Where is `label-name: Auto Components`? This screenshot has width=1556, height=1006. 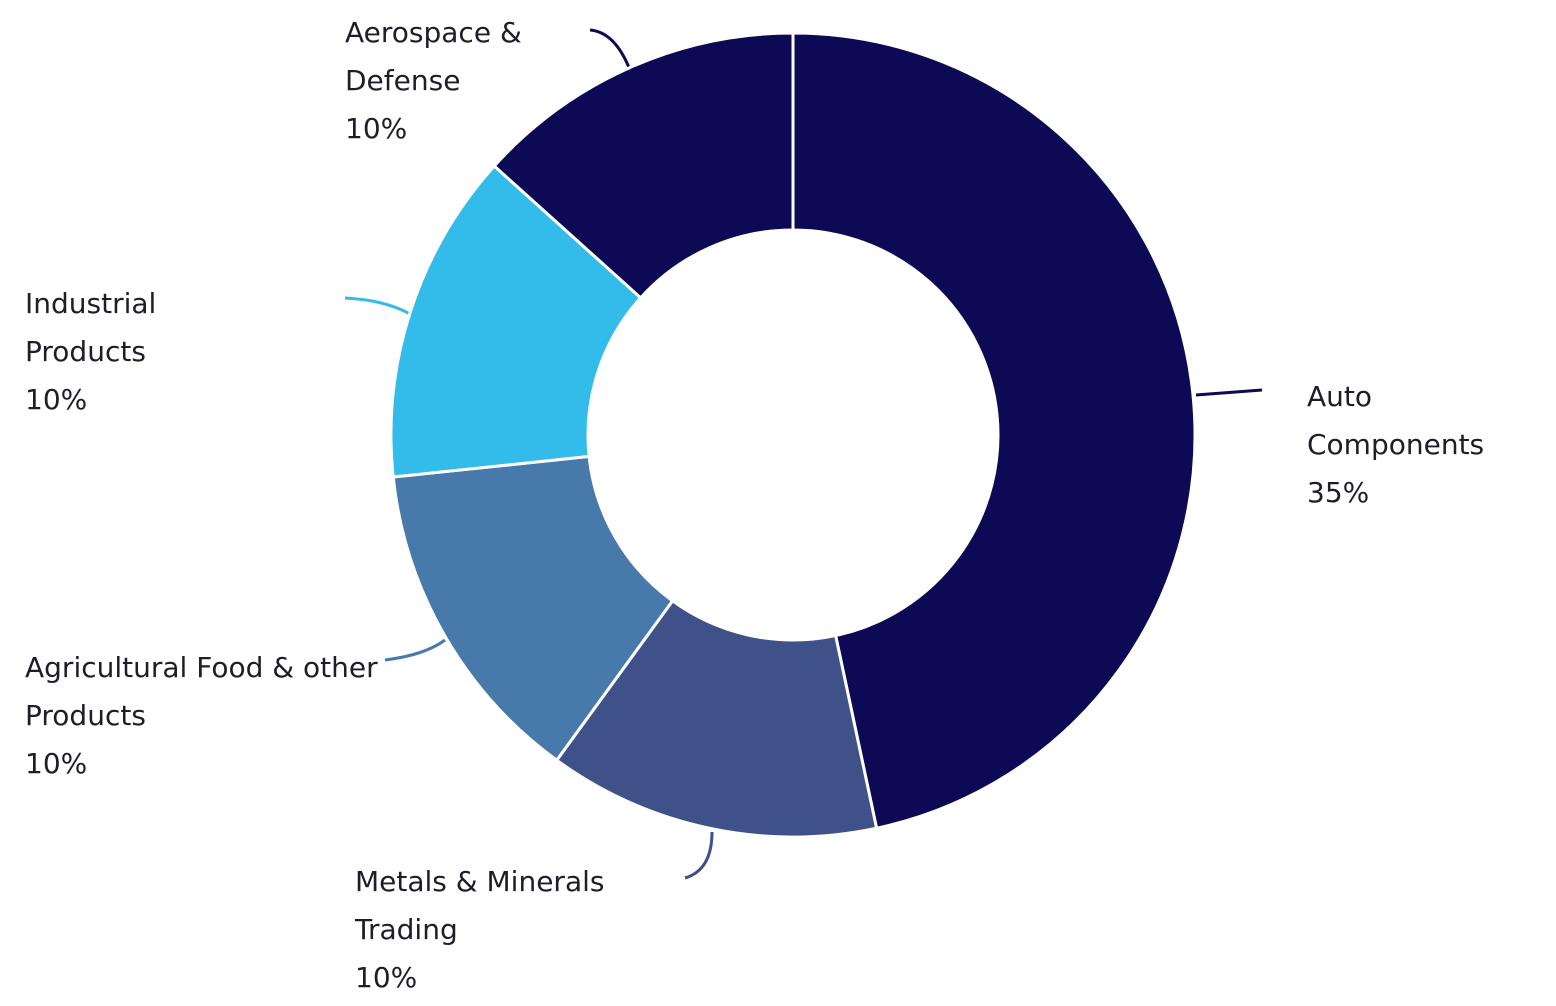 label-name: Auto Components is located at coordinates (1396, 420).